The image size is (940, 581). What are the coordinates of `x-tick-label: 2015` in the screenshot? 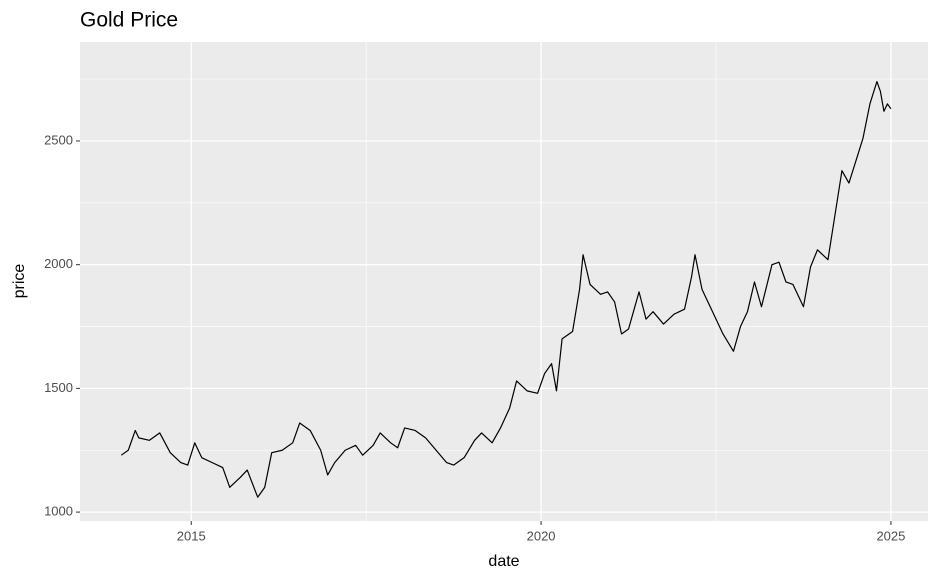 It's located at (191, 535).